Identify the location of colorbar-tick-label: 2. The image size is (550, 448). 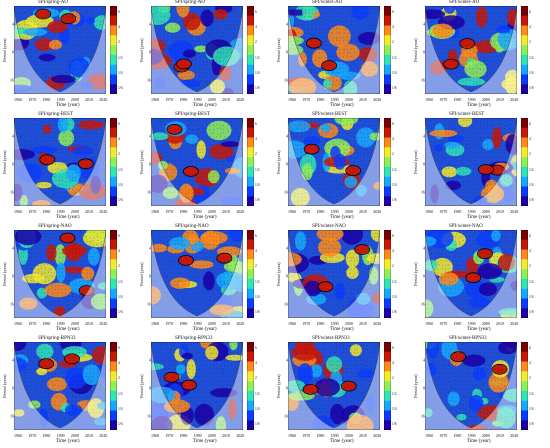
(393, 378).